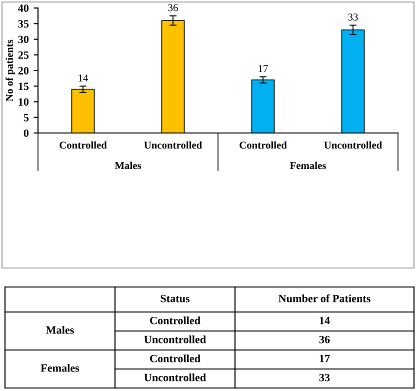  I want to click on y-tick-label: 5, so click(26, 118).